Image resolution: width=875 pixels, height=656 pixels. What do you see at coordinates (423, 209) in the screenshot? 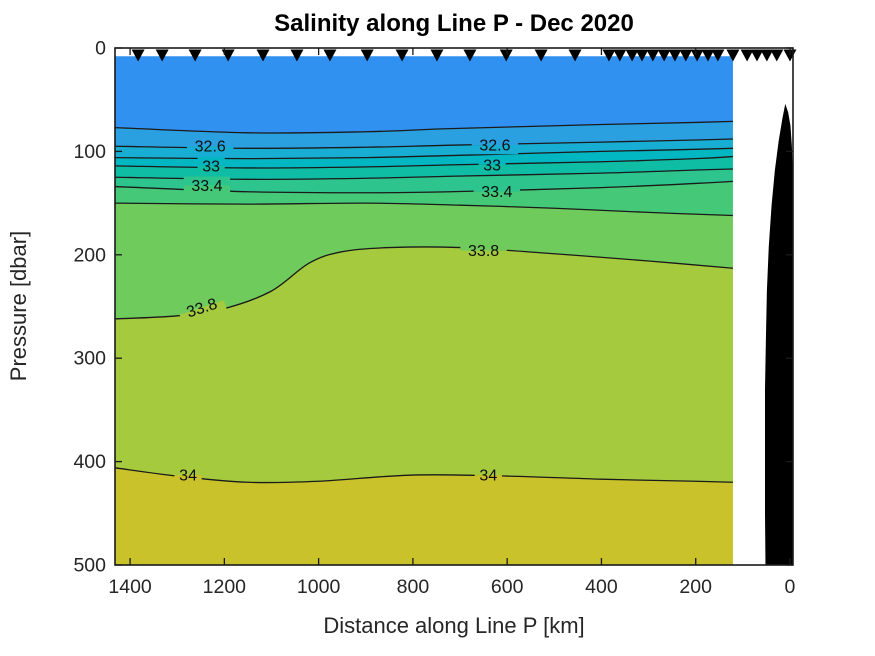
I see `contour-line-33.6` at bounding box center [423, 209].